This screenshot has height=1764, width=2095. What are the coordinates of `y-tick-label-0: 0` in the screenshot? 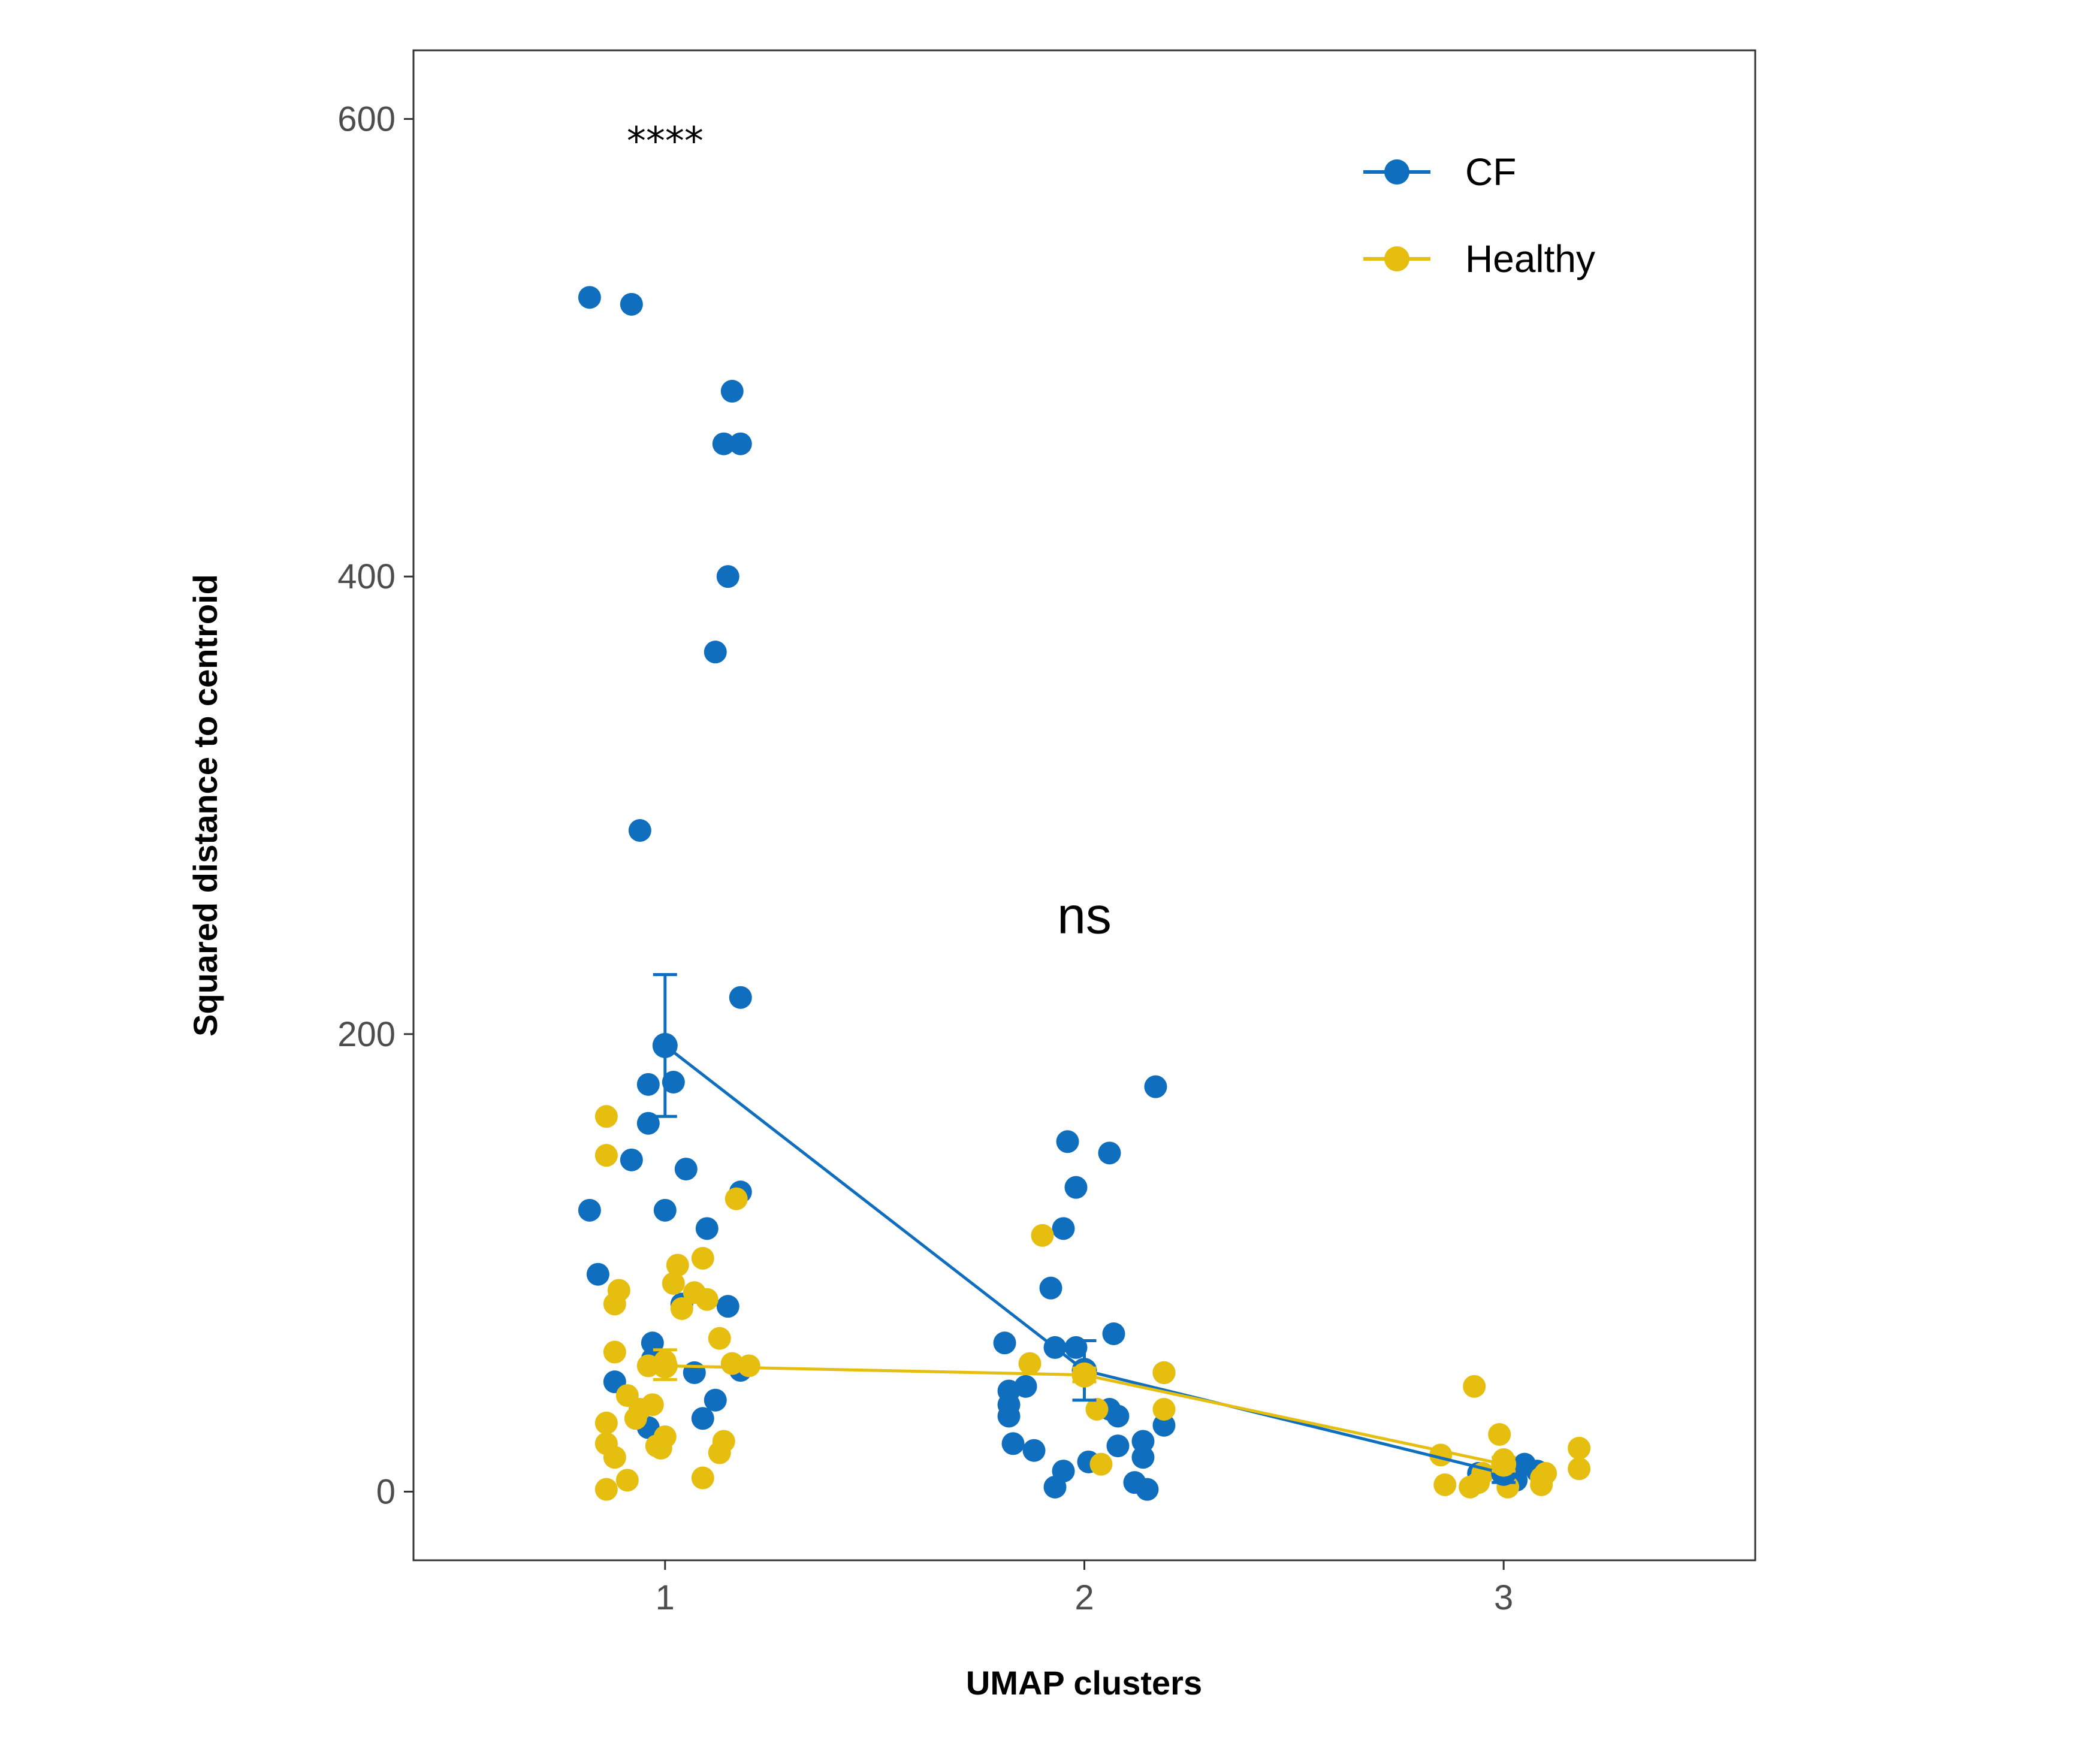 It's located at (386, 1492).